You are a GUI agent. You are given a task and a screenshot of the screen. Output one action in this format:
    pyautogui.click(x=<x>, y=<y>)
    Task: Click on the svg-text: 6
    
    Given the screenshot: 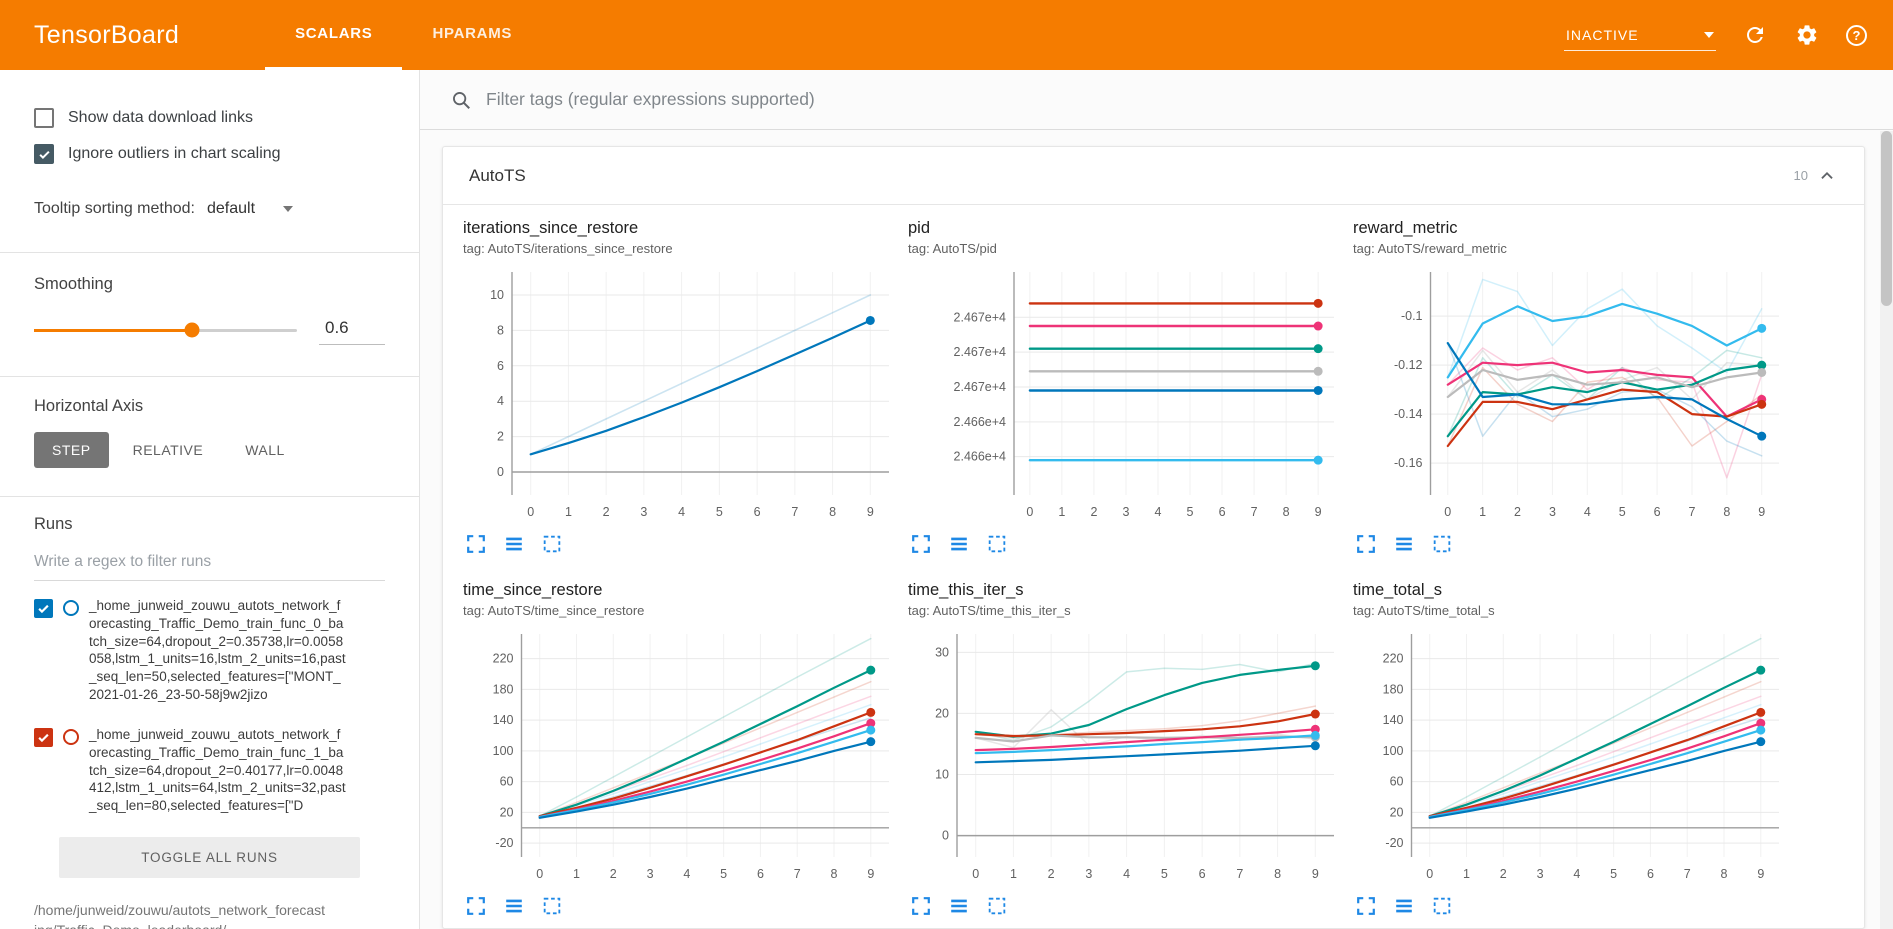 What is the action you would take?
    pyautogui.click(x=1202, y=874)
    